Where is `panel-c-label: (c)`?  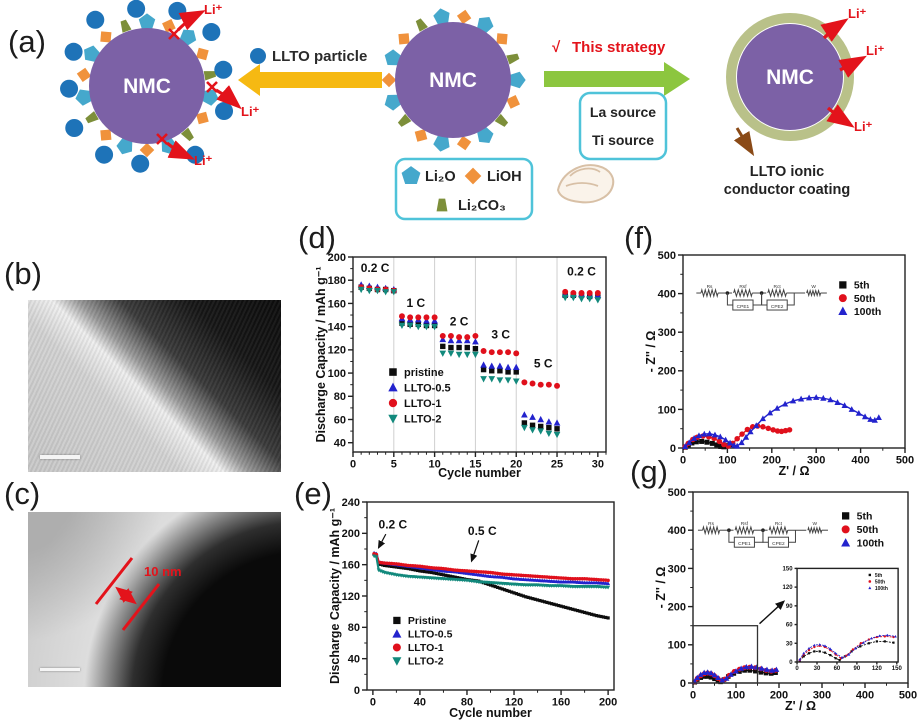 panel-c-label: (c) is located at coordinates (22, 493).